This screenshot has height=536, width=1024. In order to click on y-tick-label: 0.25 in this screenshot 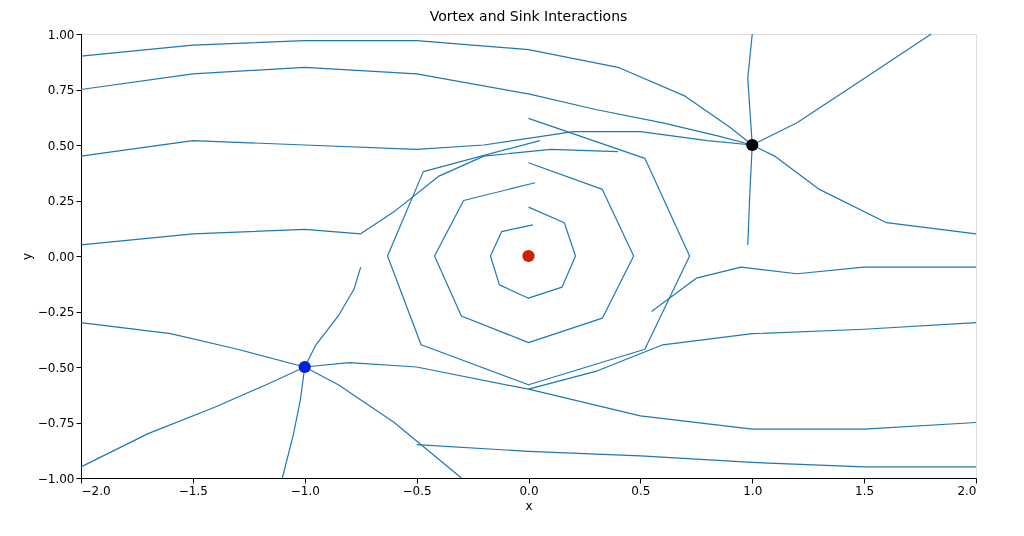, I will do `click(61, 201)`.